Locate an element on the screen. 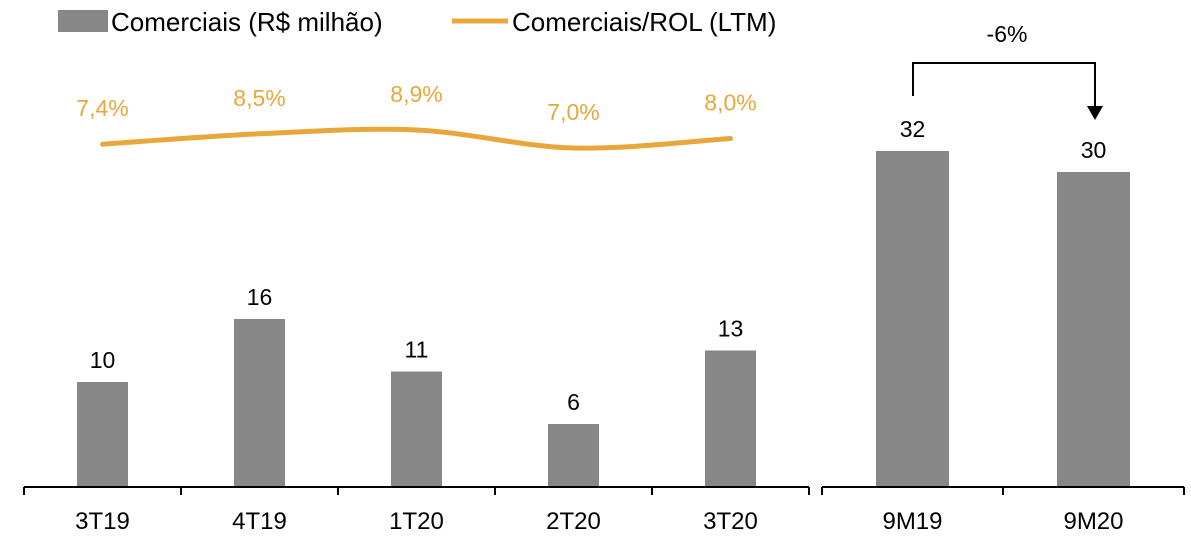  bar-value-label: 10 is located at coordinates (103, 360).